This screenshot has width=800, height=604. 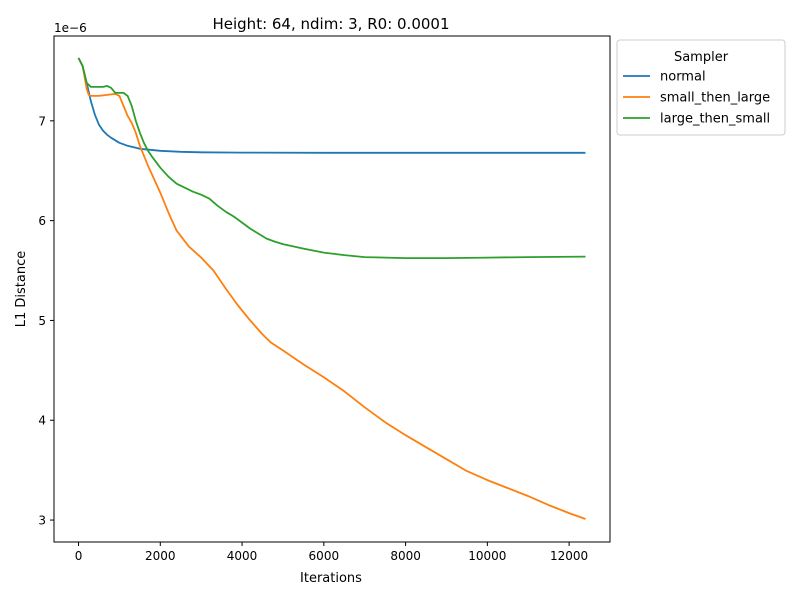 I want to click on y-tick-label: 7, so click(x=42, y=121).